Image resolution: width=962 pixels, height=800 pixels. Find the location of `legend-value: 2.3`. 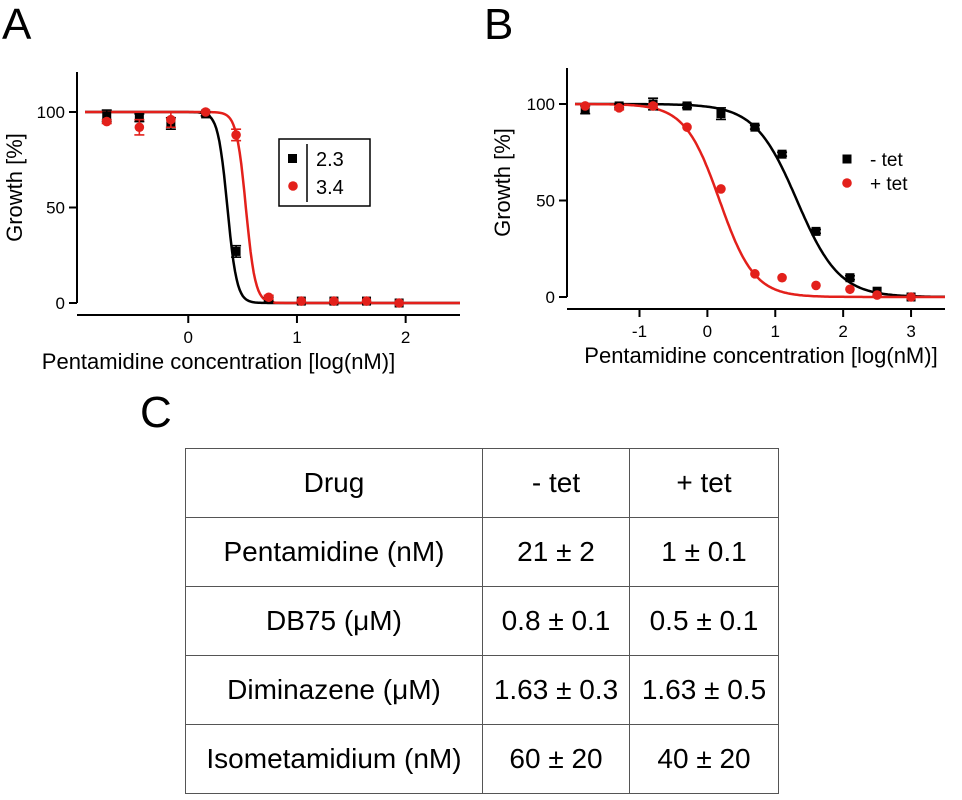

legend-value: 2.3 is located at coordinates (330, 160).